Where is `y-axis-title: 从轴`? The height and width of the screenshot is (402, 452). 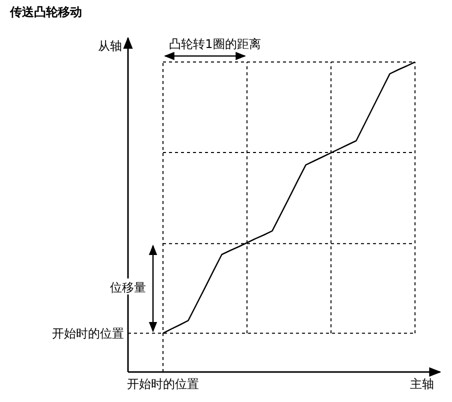 y-axis-title: 从轴 is located at coordinates (110, 46).